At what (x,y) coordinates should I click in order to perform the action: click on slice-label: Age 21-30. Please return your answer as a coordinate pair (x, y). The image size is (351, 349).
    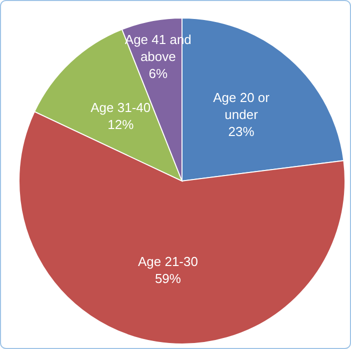
    Looking at the image, I should click on (168, 261).